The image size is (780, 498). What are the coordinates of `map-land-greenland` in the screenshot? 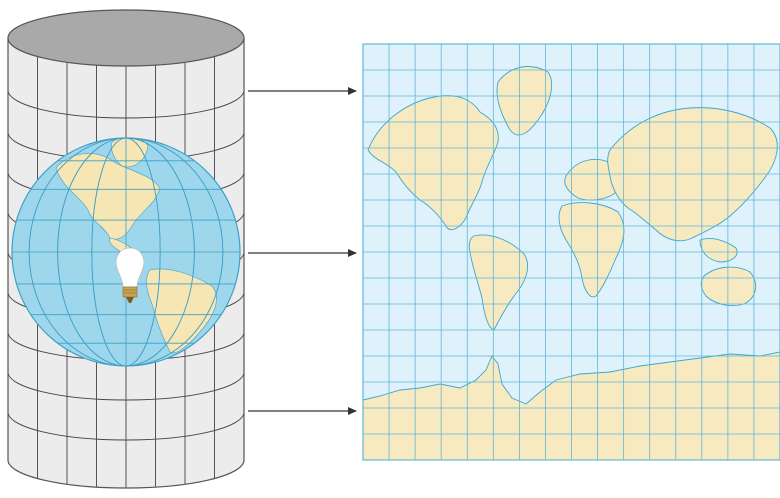 It's located at (524, 101).